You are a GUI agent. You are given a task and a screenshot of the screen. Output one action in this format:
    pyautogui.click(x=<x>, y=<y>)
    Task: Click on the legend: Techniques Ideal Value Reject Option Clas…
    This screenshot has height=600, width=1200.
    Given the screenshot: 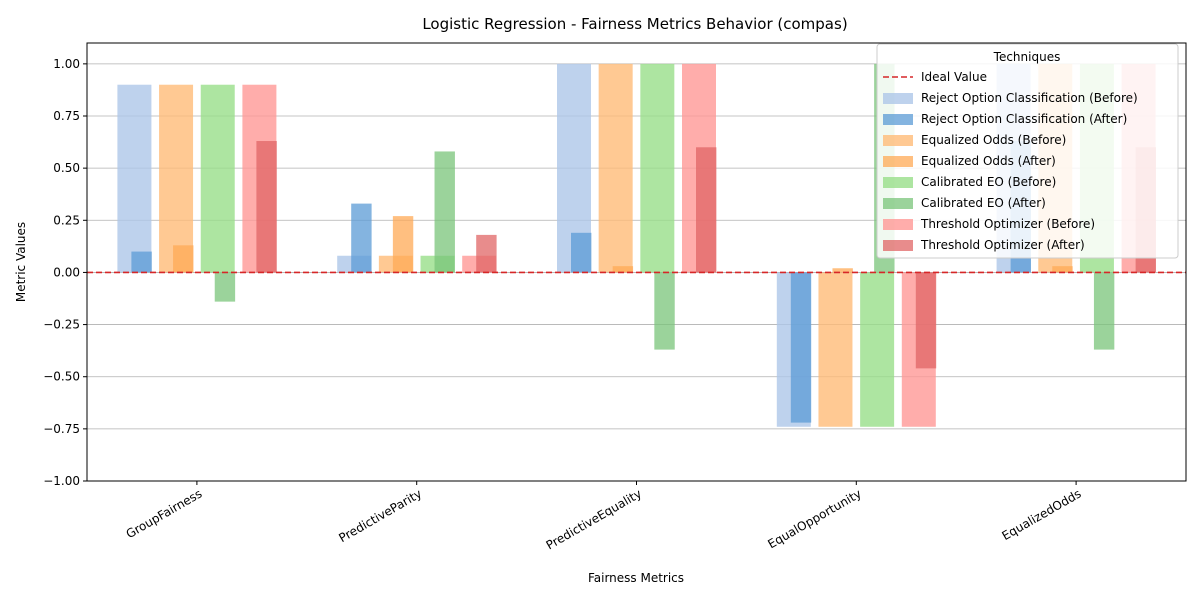 What is the action you would take?
    pyautogui.click(x=1027, y=151)
    